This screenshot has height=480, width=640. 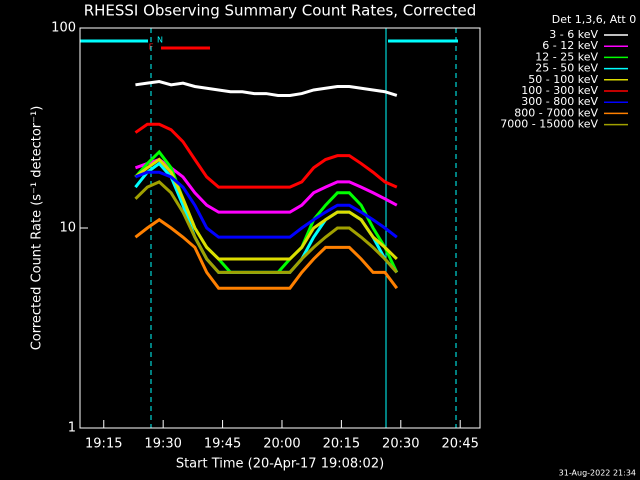 I want to click on timestamp: 31-Aug-2022 21:34, so click(x=597, y=473).